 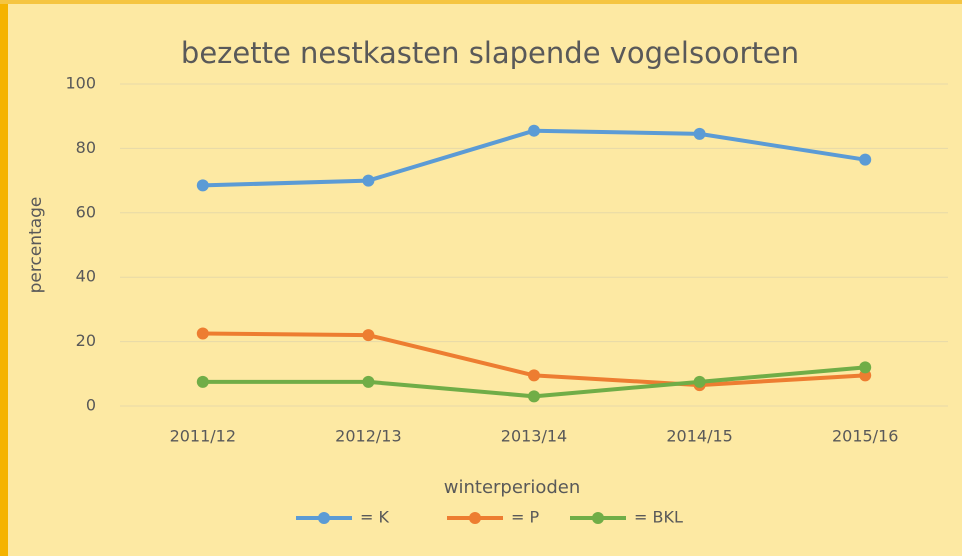 What do you see at coordinates (368, 436) in the screenshot?
I see `x-tick-label: 2012/13` at bounding box center [368, 436].